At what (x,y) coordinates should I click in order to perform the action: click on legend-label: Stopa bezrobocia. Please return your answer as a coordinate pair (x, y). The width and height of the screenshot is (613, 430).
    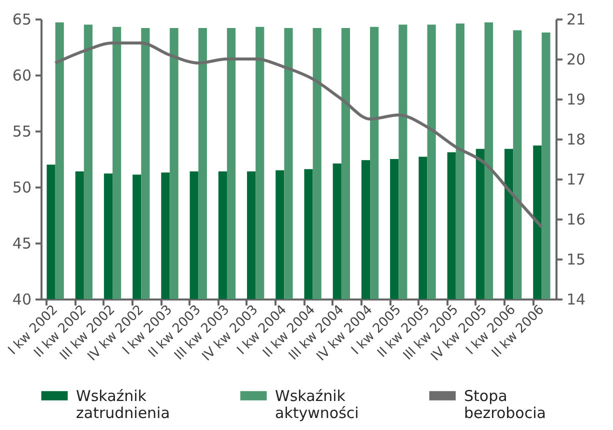
    Looking at the image, I should click on (505, 404).